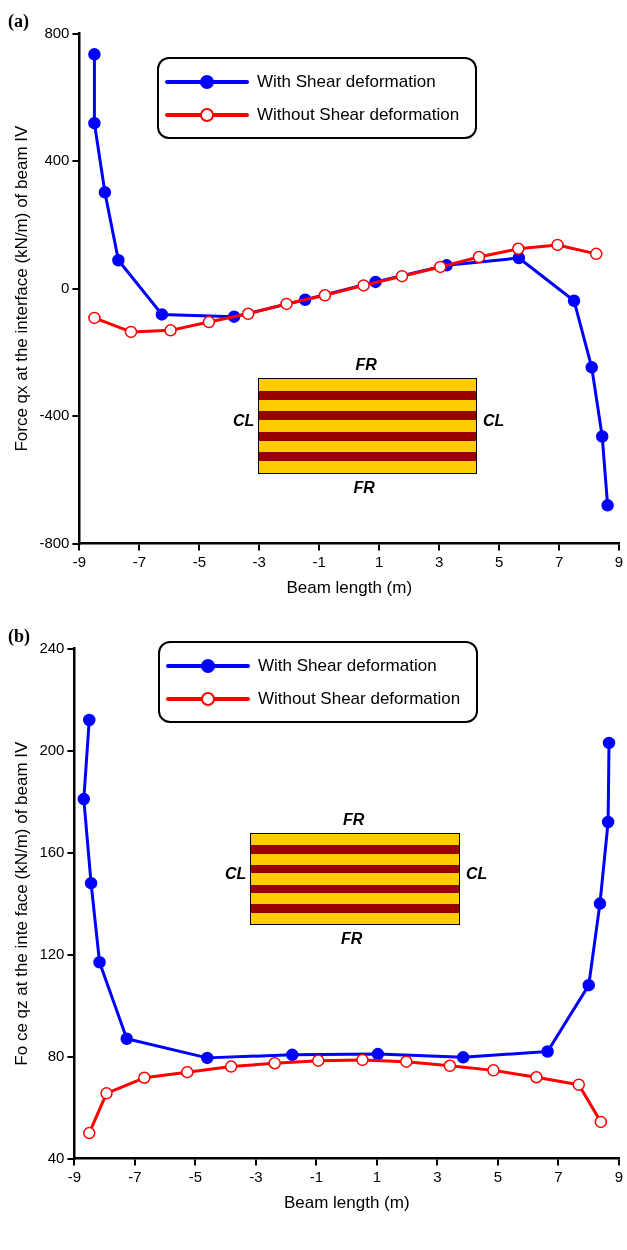 The width and height of the screenshot is (627, 1250). I want to click on y-tick-label: 400, so click(57, 160).